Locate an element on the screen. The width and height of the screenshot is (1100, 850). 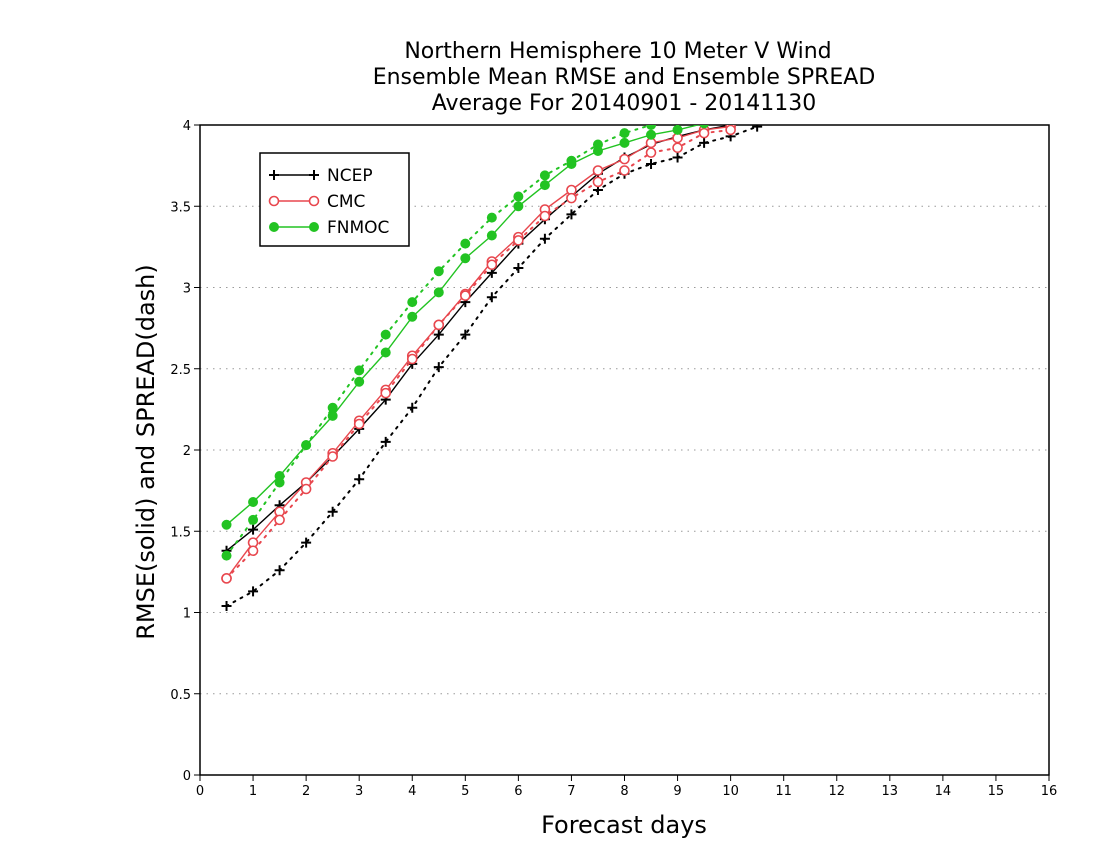
legend-label-fnmoc: FNMOC is located at coordinates (358, 228).